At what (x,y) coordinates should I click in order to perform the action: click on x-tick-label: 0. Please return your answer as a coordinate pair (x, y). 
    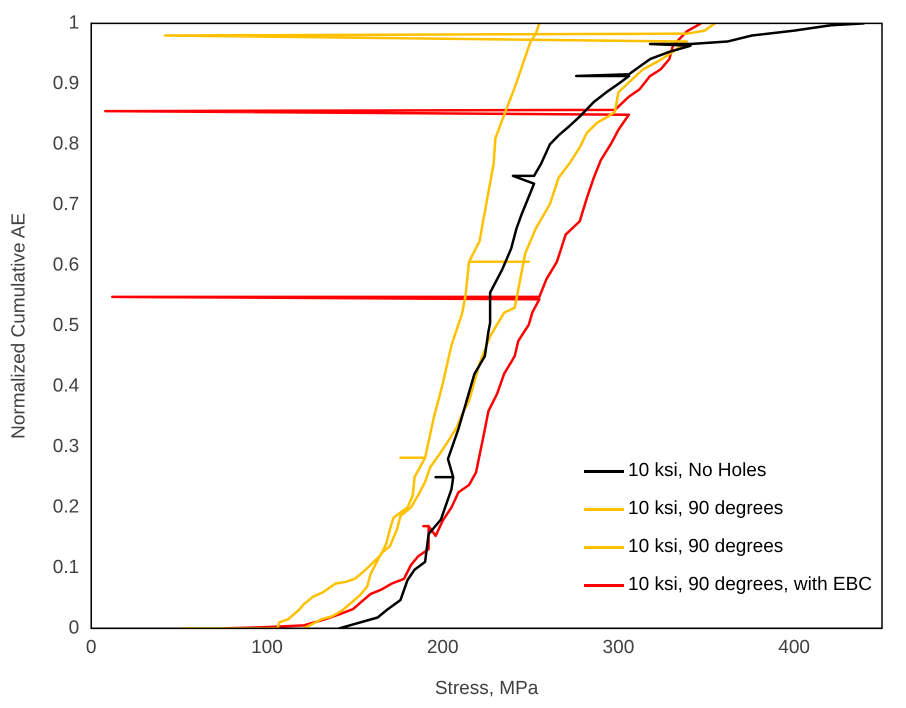
    Looking at the image, I should click on (91, 647).